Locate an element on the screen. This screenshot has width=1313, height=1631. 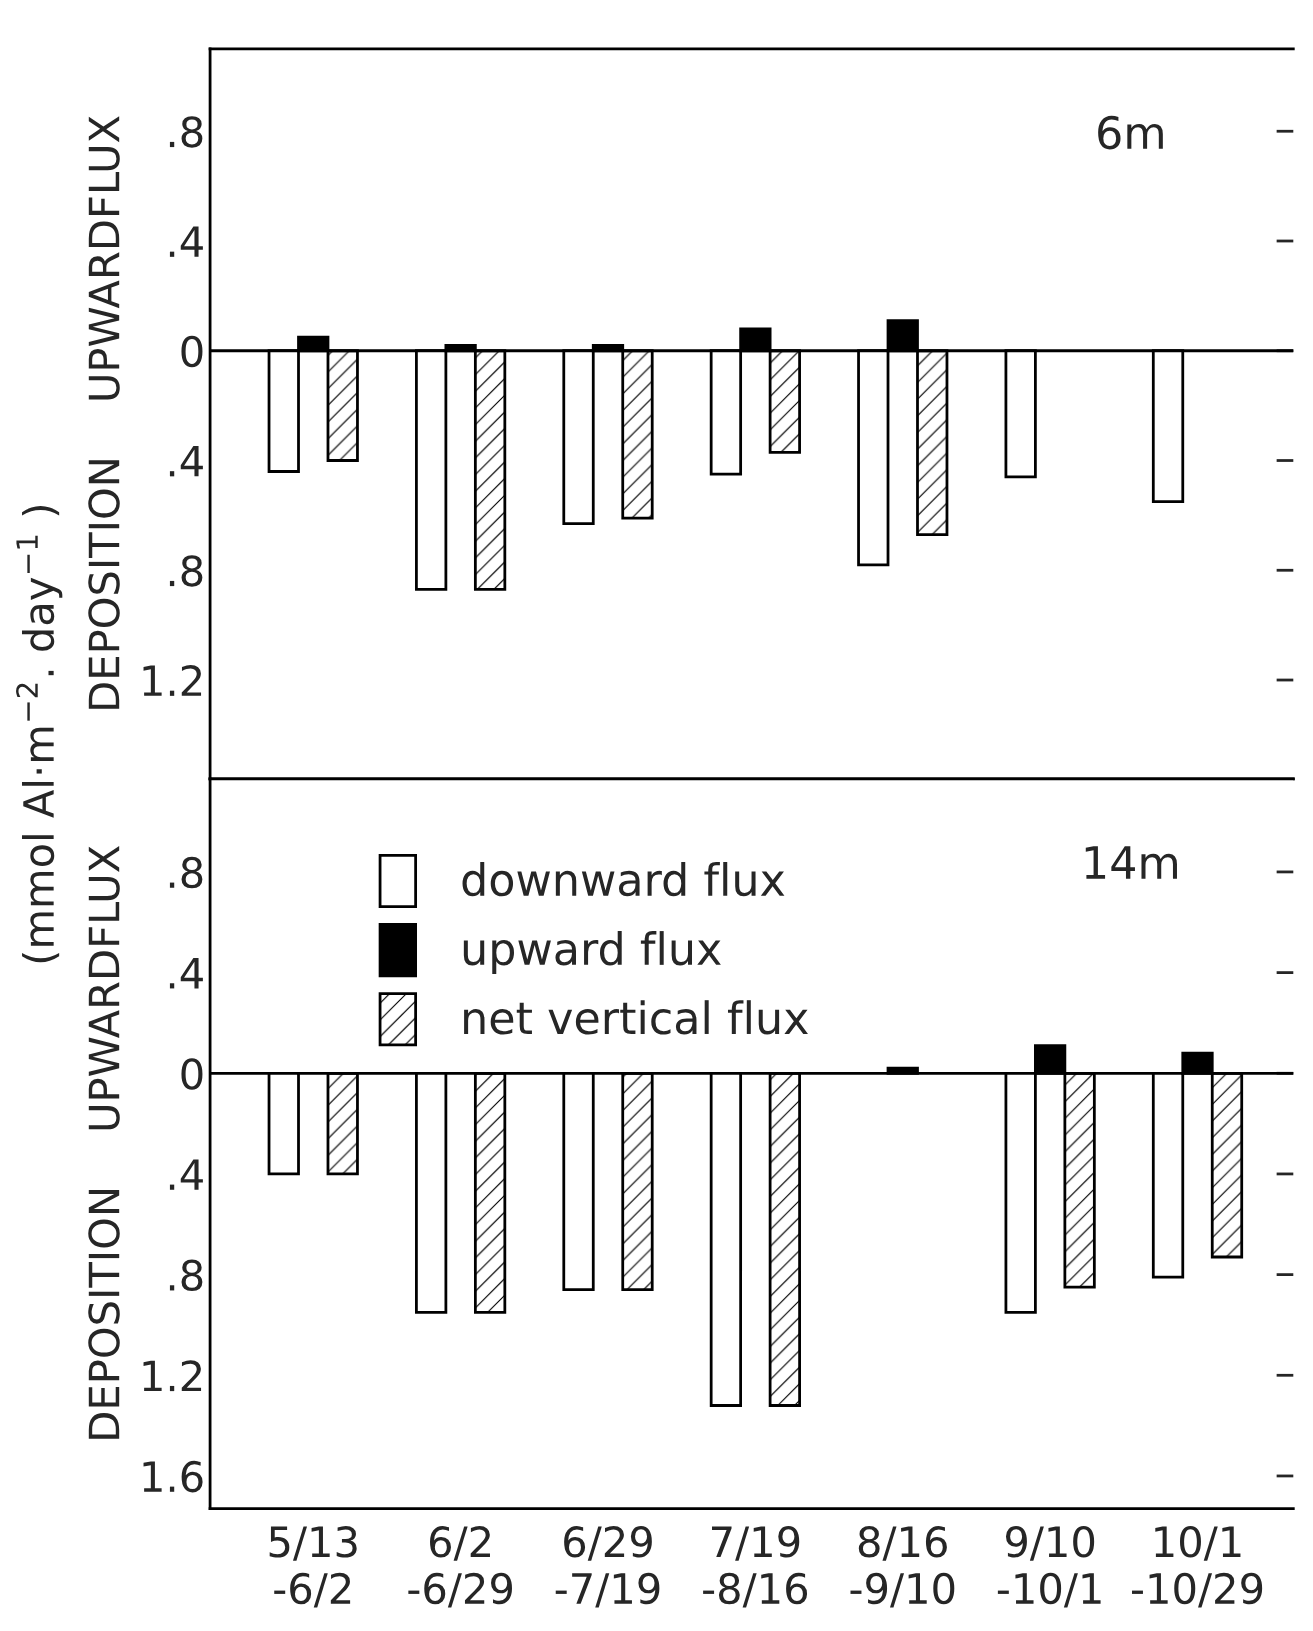
legend-label: upward flux is located at coordinates (592, 953).